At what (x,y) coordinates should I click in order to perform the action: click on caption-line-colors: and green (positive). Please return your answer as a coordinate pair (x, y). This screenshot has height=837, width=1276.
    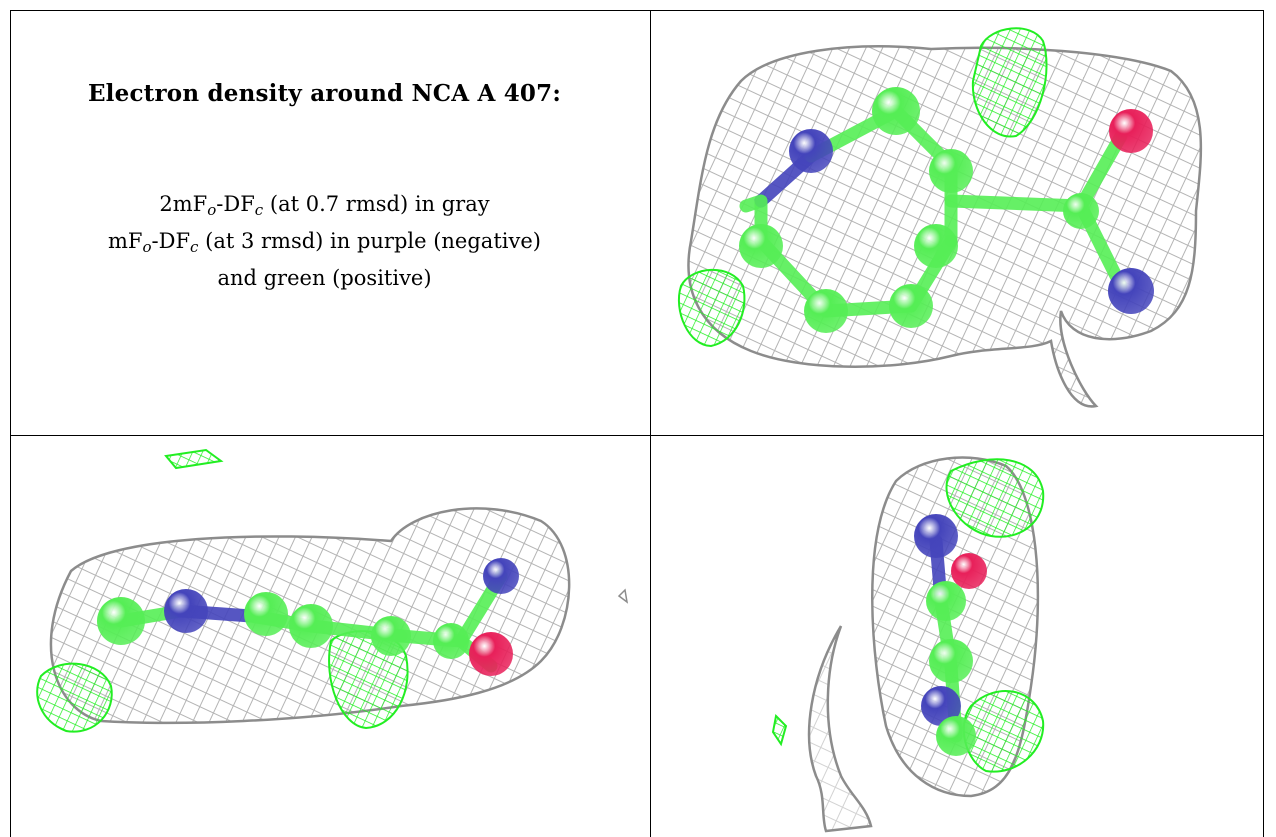
    Looking at the image, I should click on (324, 278).